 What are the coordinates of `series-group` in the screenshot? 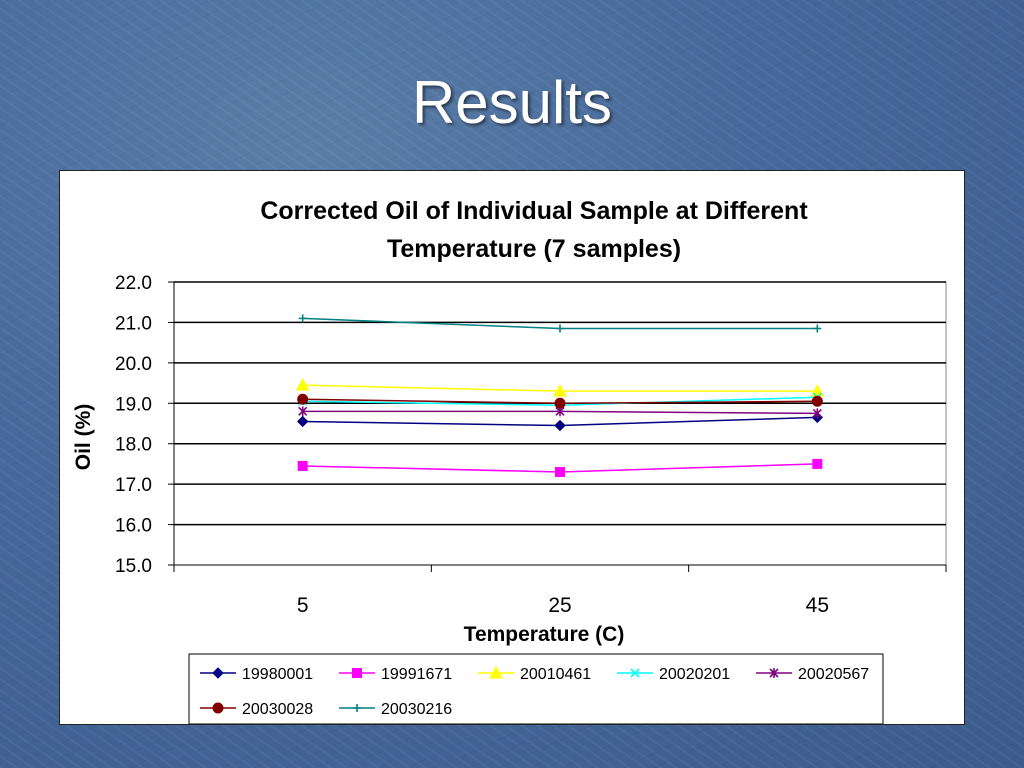 It's located at (560, 396).